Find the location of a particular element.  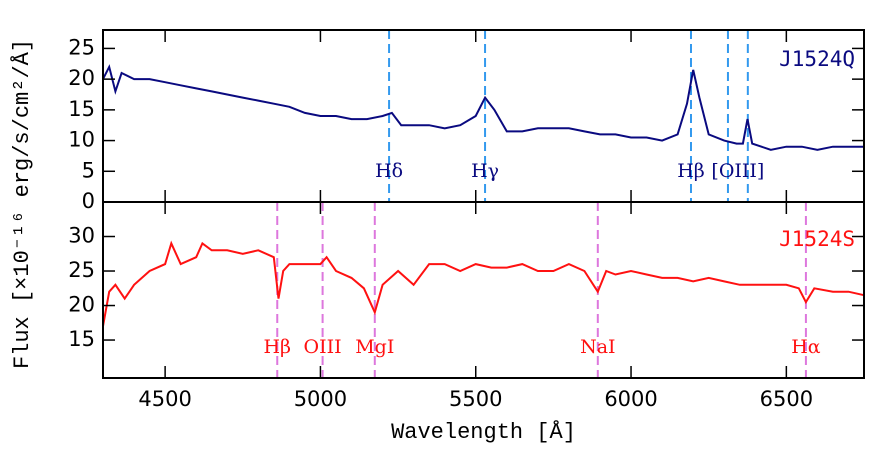

line-label: NaI is located at coordinates (597, 347).